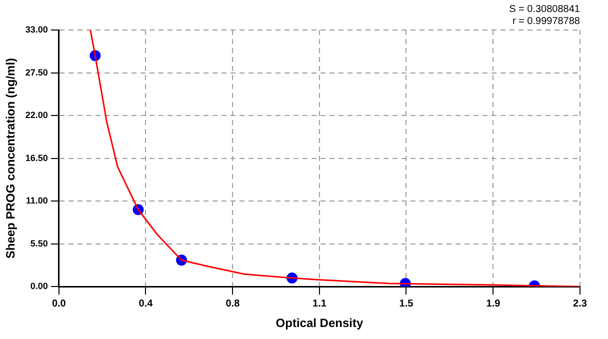 This screenshot has height=339, width=608. What do you see at coordinates (36, 157) in the screenshot?
I see `y-tick-label: 16.50` at bounding box center [36, 157].